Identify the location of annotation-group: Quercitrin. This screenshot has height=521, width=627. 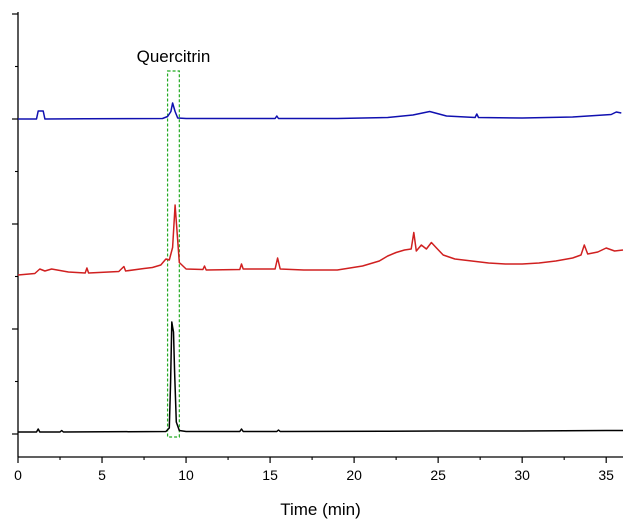
(174, 242).